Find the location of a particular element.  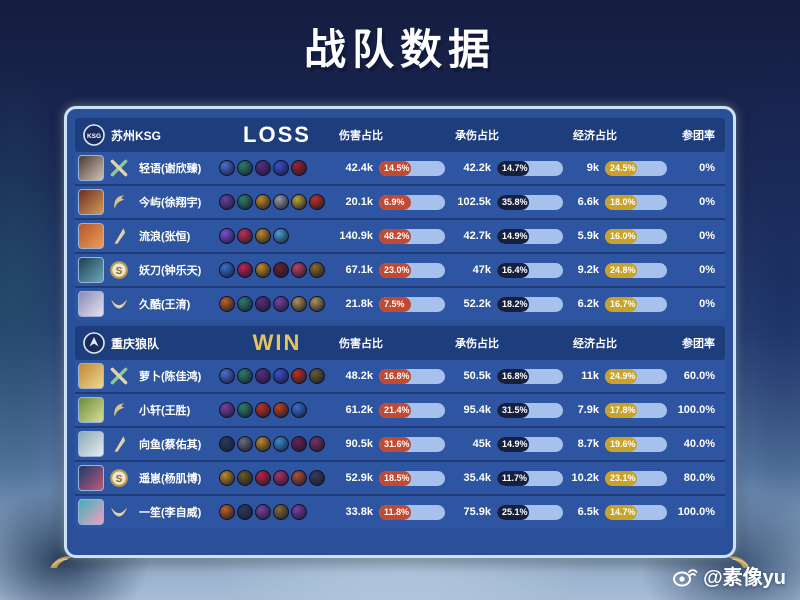

economy-bar: 14.7% is located at coordinates (636, 512).